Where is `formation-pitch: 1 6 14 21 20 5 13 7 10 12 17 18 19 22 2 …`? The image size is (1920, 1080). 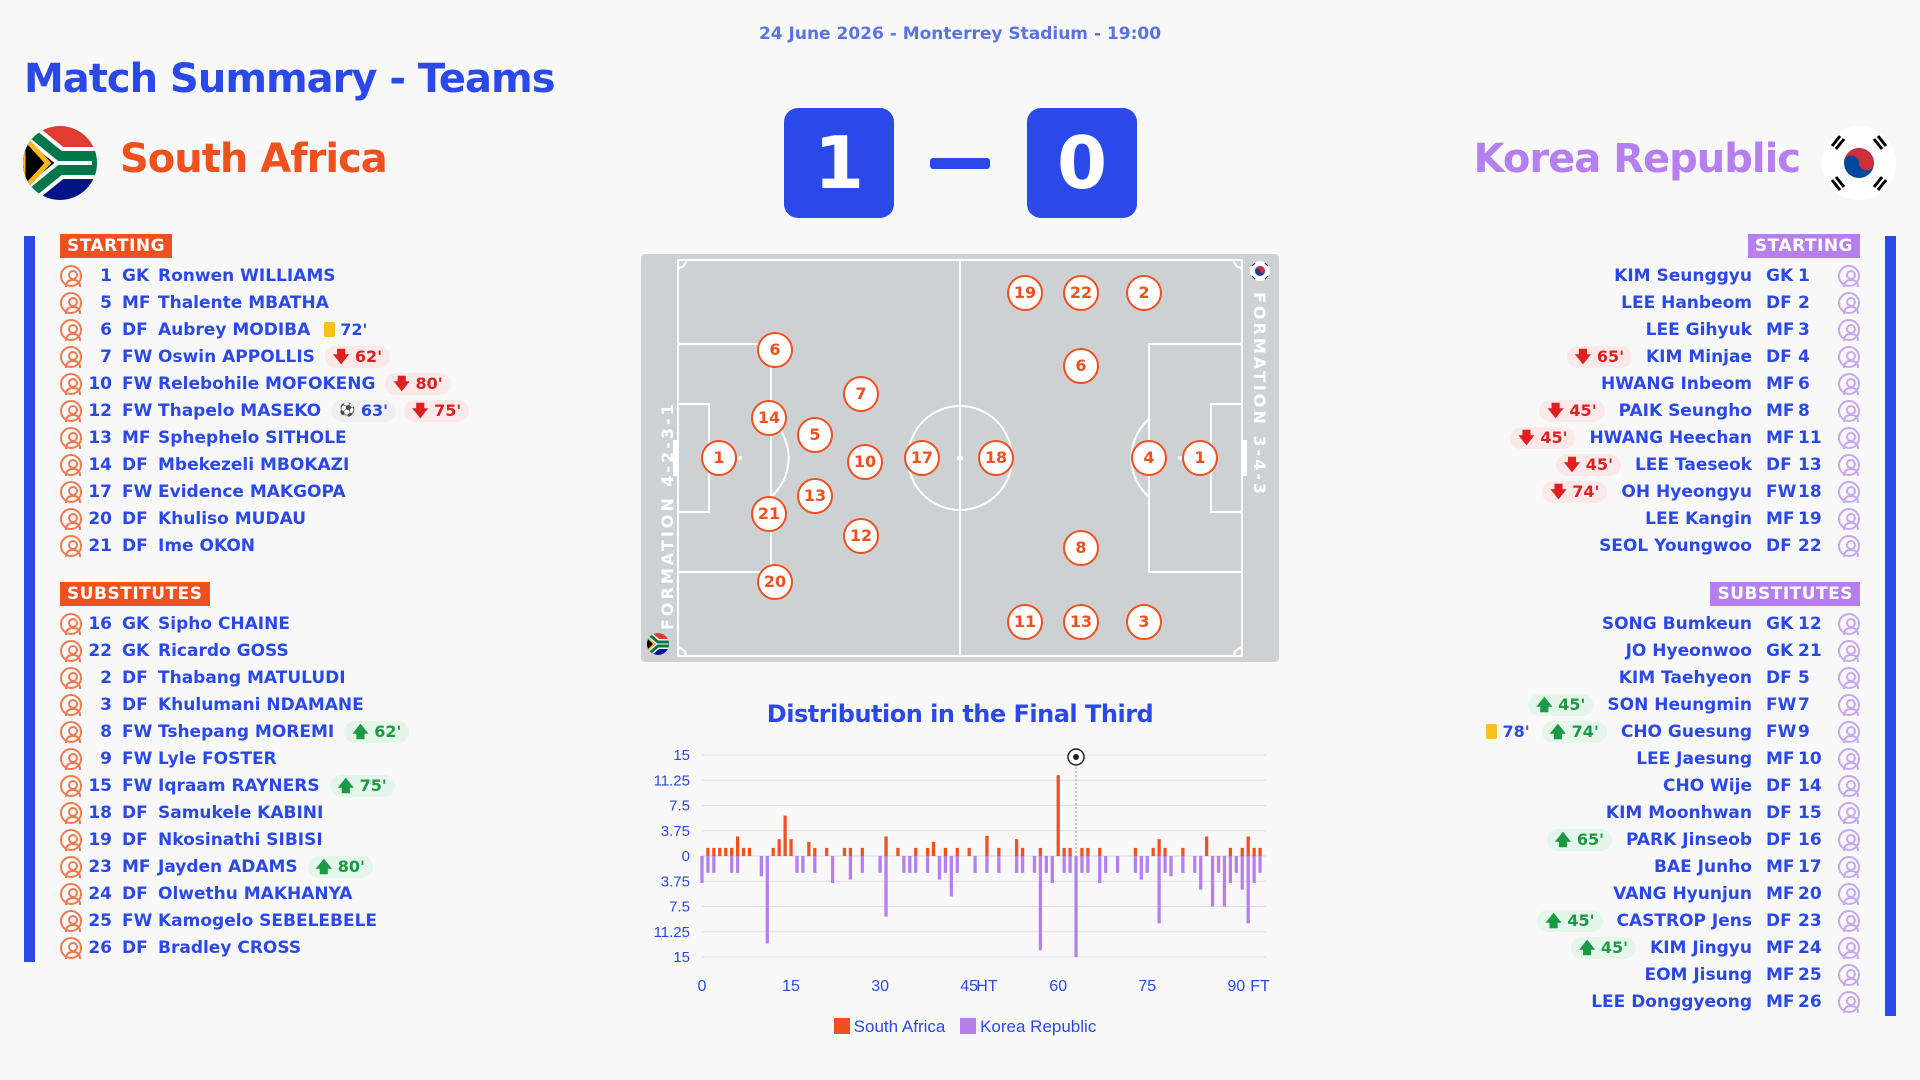
formation-pitch: 1 6 14 21 20 5 13 7 10 12 17 18 19 22 2 … is located at coordinates (960, 458).